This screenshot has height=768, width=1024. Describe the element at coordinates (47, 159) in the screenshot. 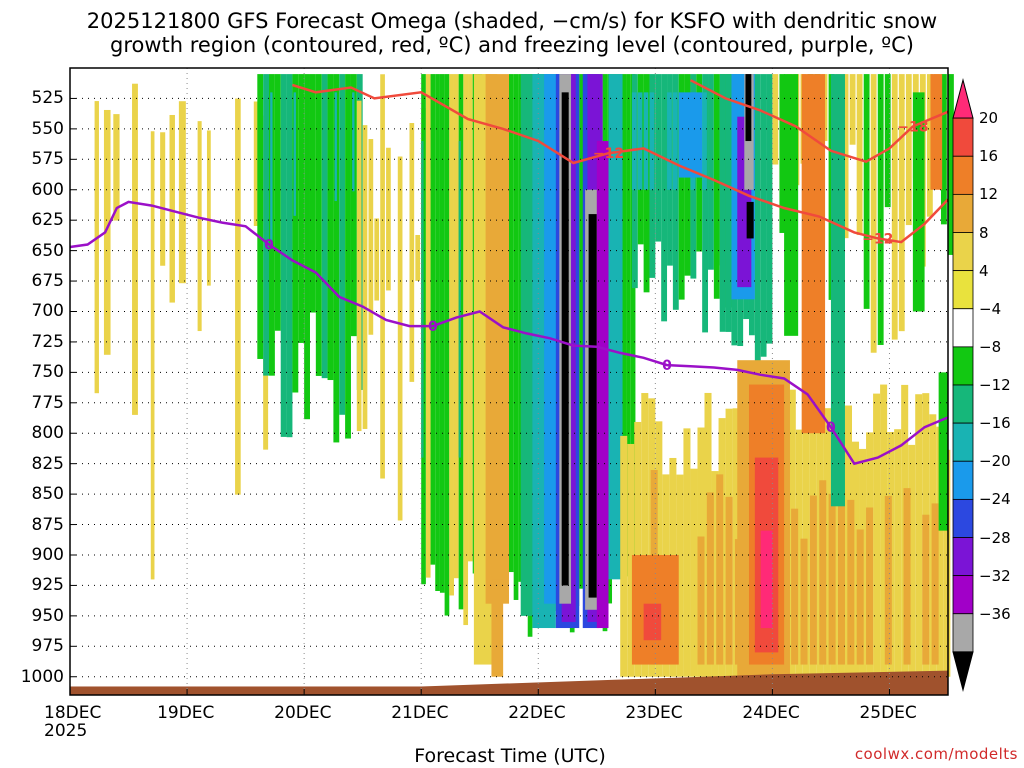

I see `y-tick-label-575: 575` at that location.